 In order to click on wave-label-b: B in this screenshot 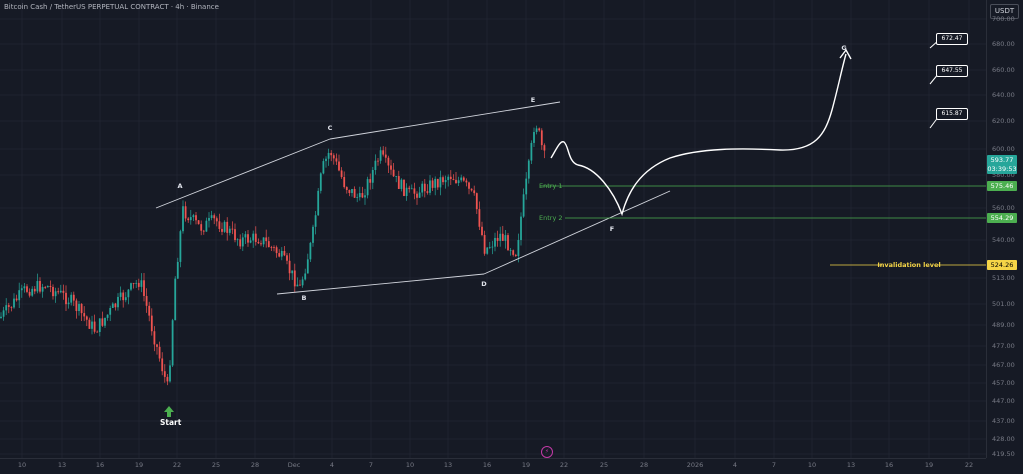, I will do `click(304, 298)`.